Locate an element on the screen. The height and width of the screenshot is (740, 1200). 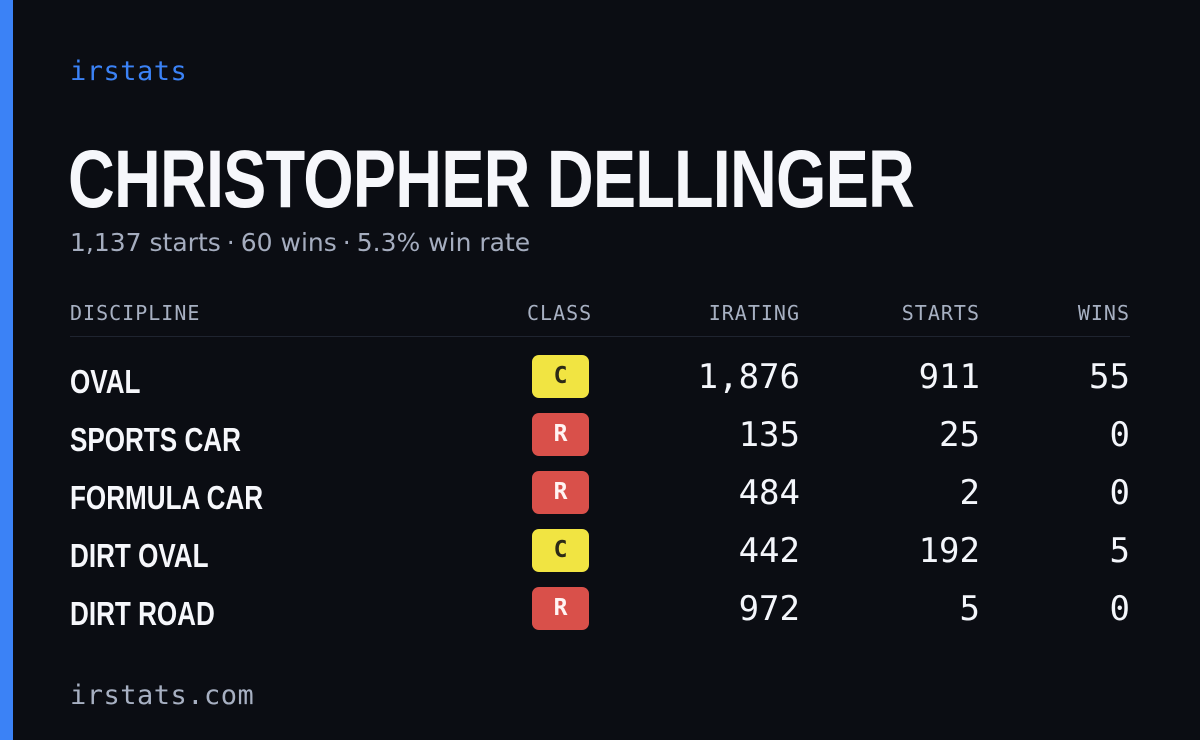
wins-value: 5 is located at coordinates (1119, 551).